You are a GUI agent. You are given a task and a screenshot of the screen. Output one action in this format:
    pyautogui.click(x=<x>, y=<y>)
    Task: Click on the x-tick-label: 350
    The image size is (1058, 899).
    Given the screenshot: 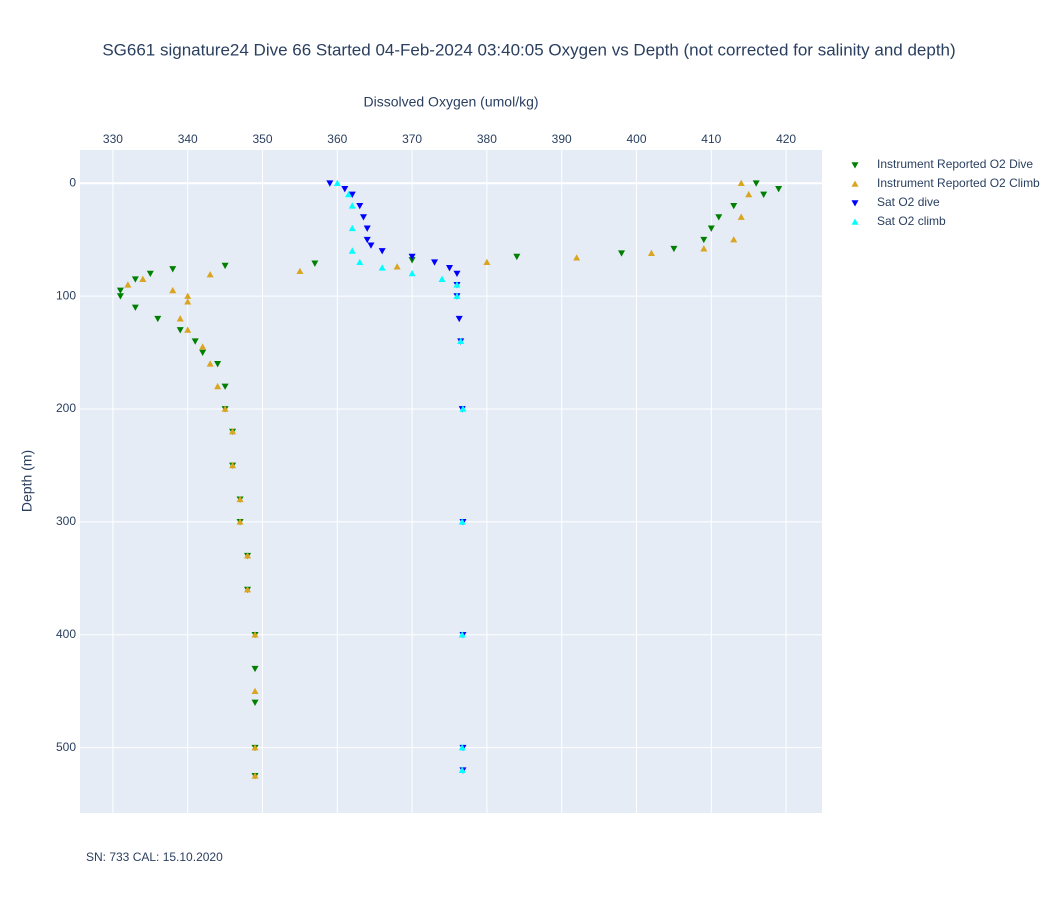 What is the action you would take?
    pyautogui.click(x=262, y=139)
    